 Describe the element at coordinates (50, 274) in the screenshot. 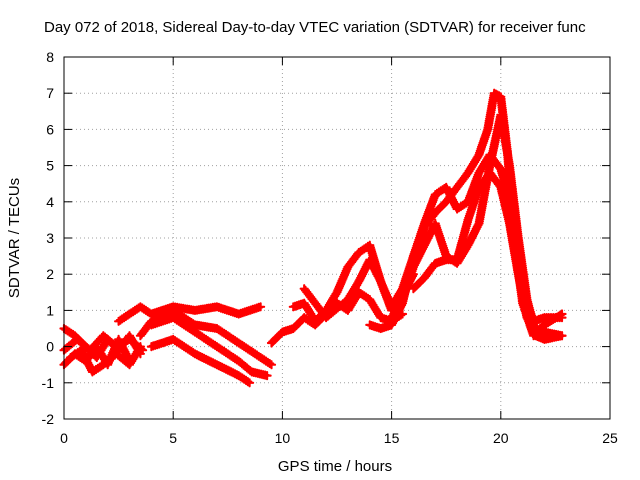

I see `y-tick-label: 2` at that location.